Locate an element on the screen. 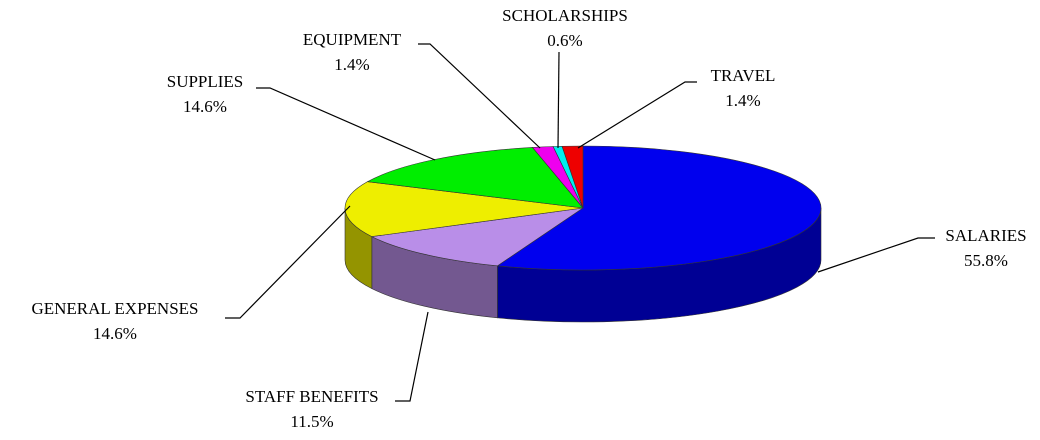  slice-label: EQUIPMENT is located at coordinates (352, 39).